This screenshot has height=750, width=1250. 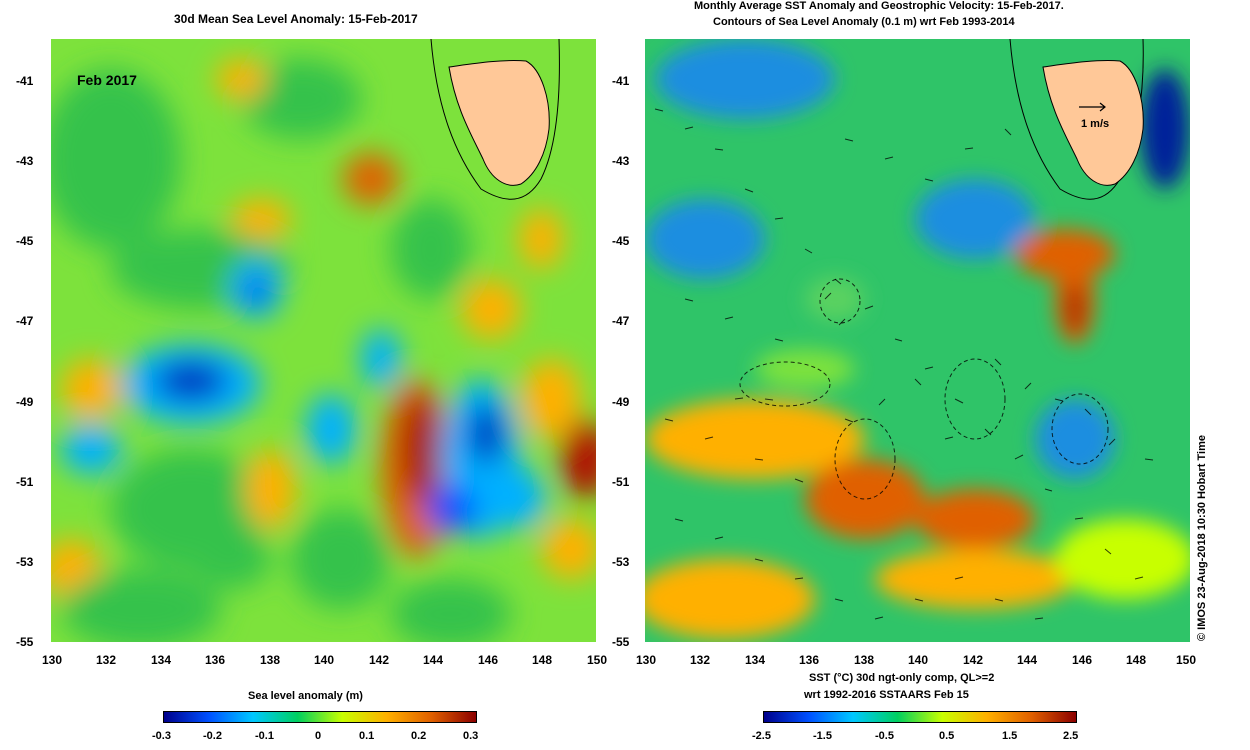 I want to click on right-colorbar-tick: -0.5, so click(x=884, y=736).